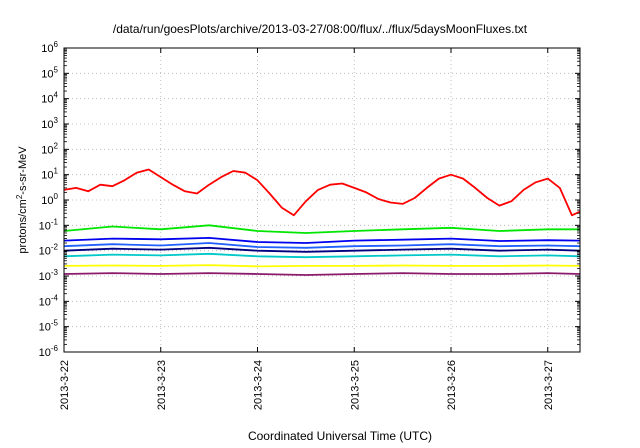 Image resolution: width=640 pixels, height=448 pixels. I want to click on y-tick-label: 10⁻⁶, so click(49, 351).